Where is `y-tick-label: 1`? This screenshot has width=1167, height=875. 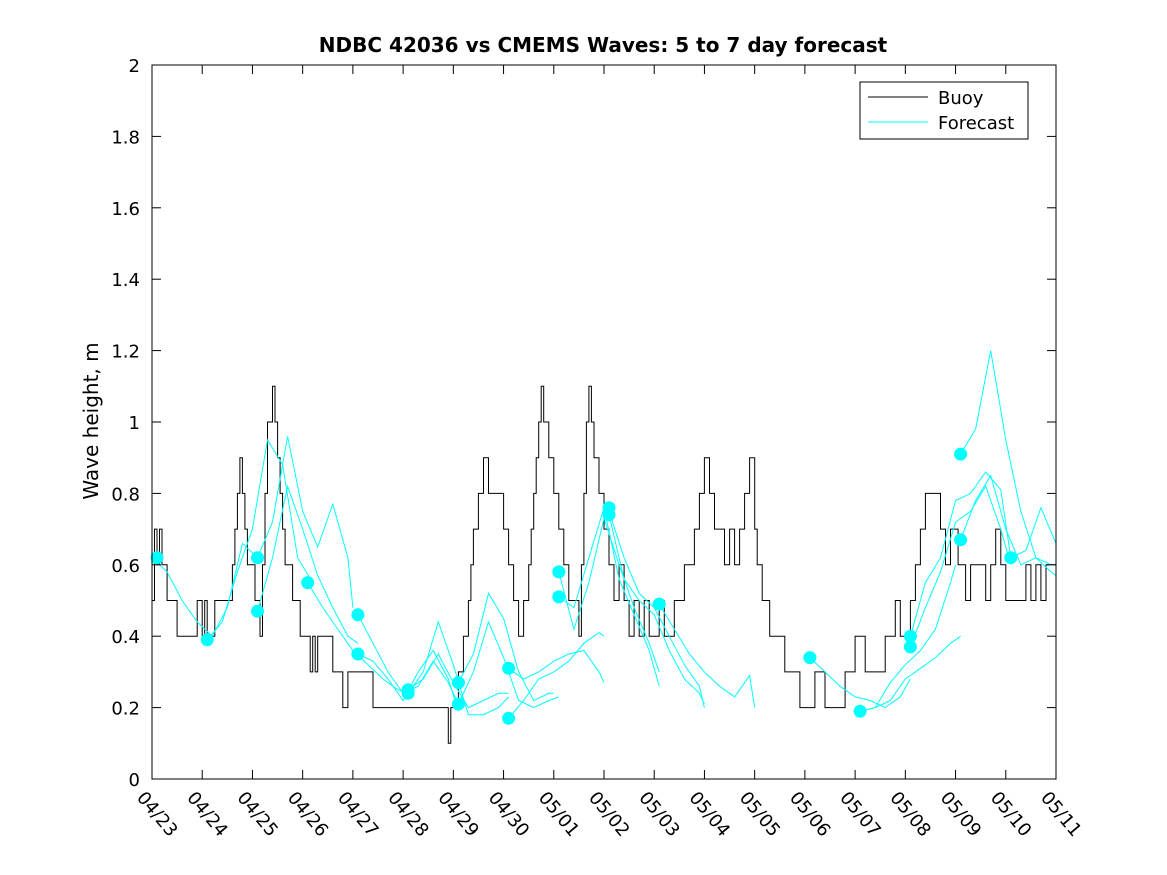 y-tick-label: 1 is located at coordinates (134, 423).